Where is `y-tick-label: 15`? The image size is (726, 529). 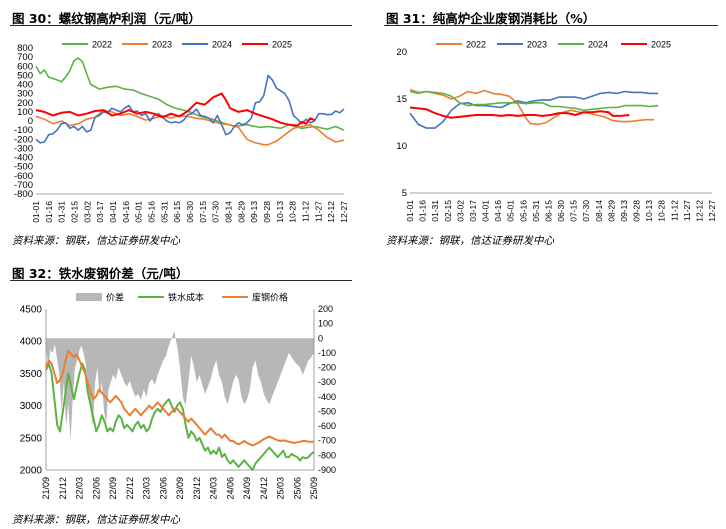 y-tick-label: 15 is located at coordinates (401, 99).